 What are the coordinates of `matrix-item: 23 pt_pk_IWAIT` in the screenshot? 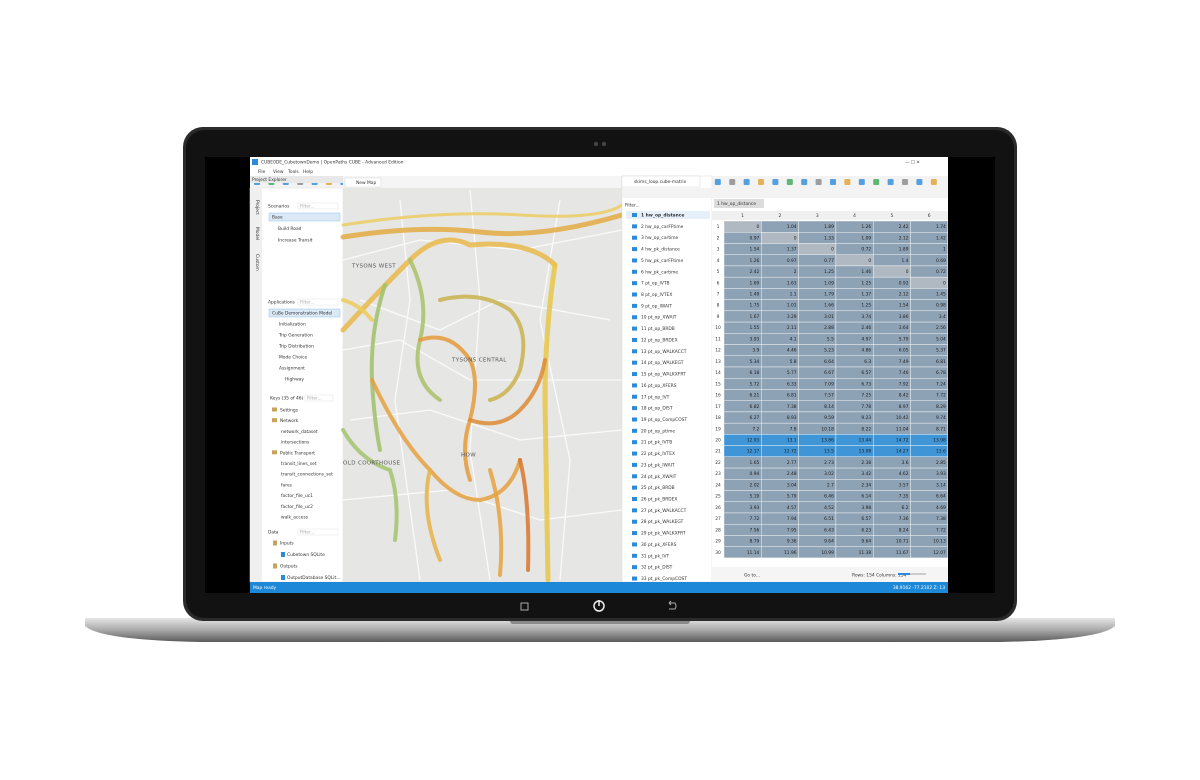 It's located at (658, 465).